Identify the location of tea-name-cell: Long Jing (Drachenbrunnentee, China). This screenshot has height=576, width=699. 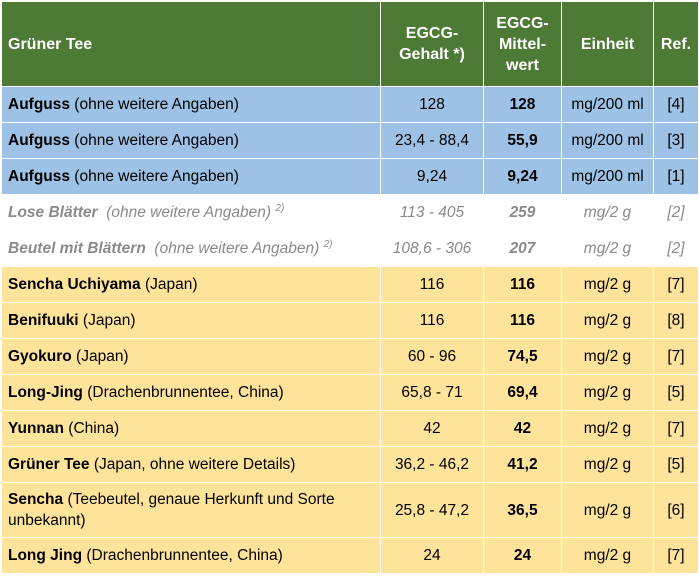
(191, 555).